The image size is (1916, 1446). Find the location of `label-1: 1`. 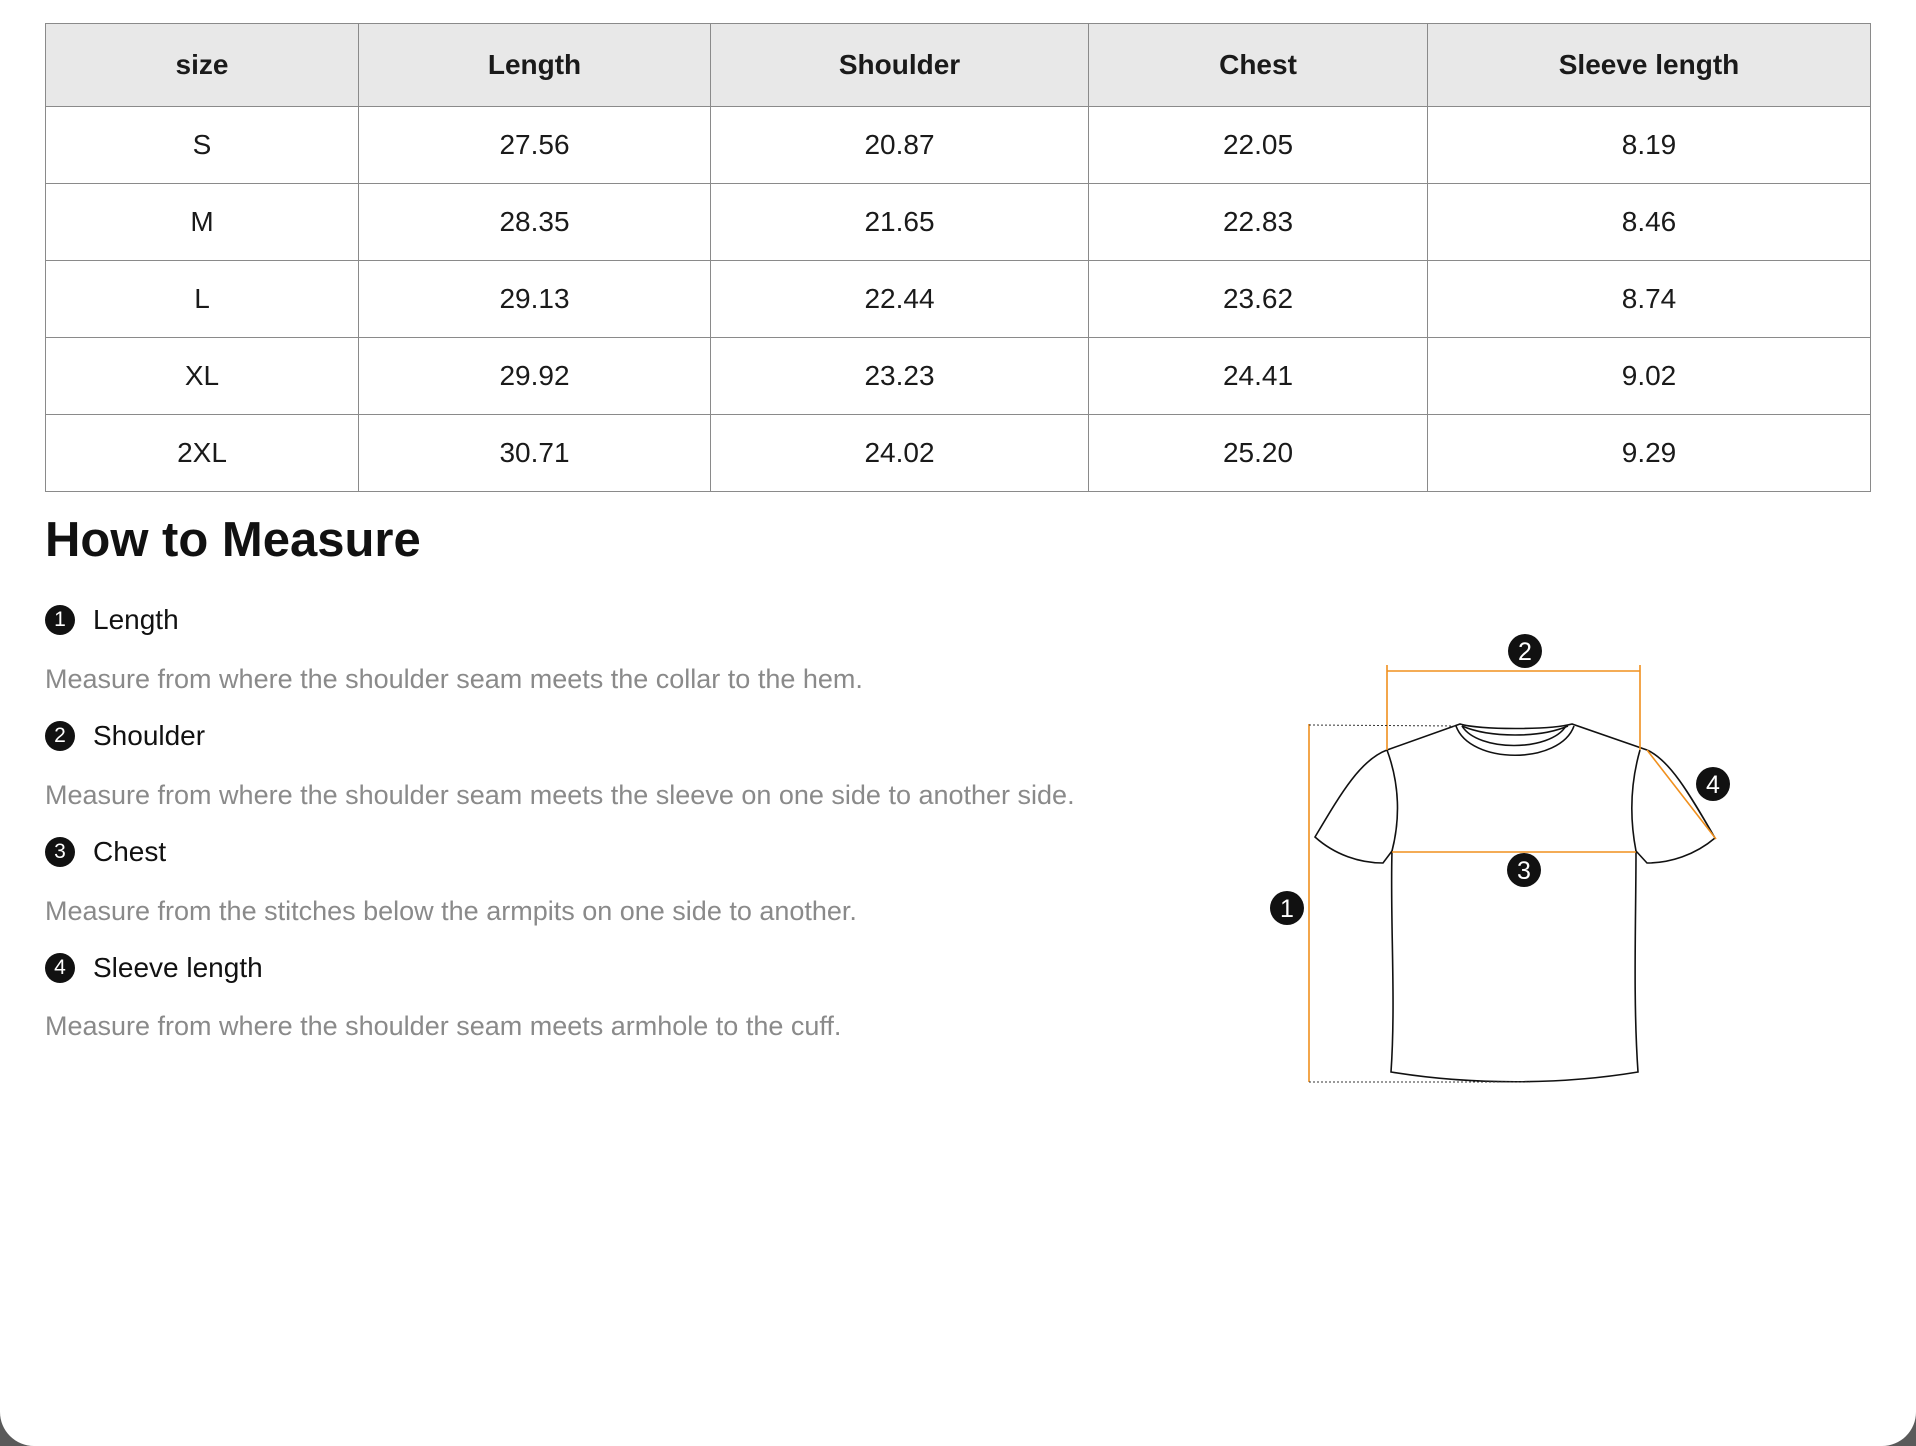

label-1: 1 is located at coordinates (1287, 908).